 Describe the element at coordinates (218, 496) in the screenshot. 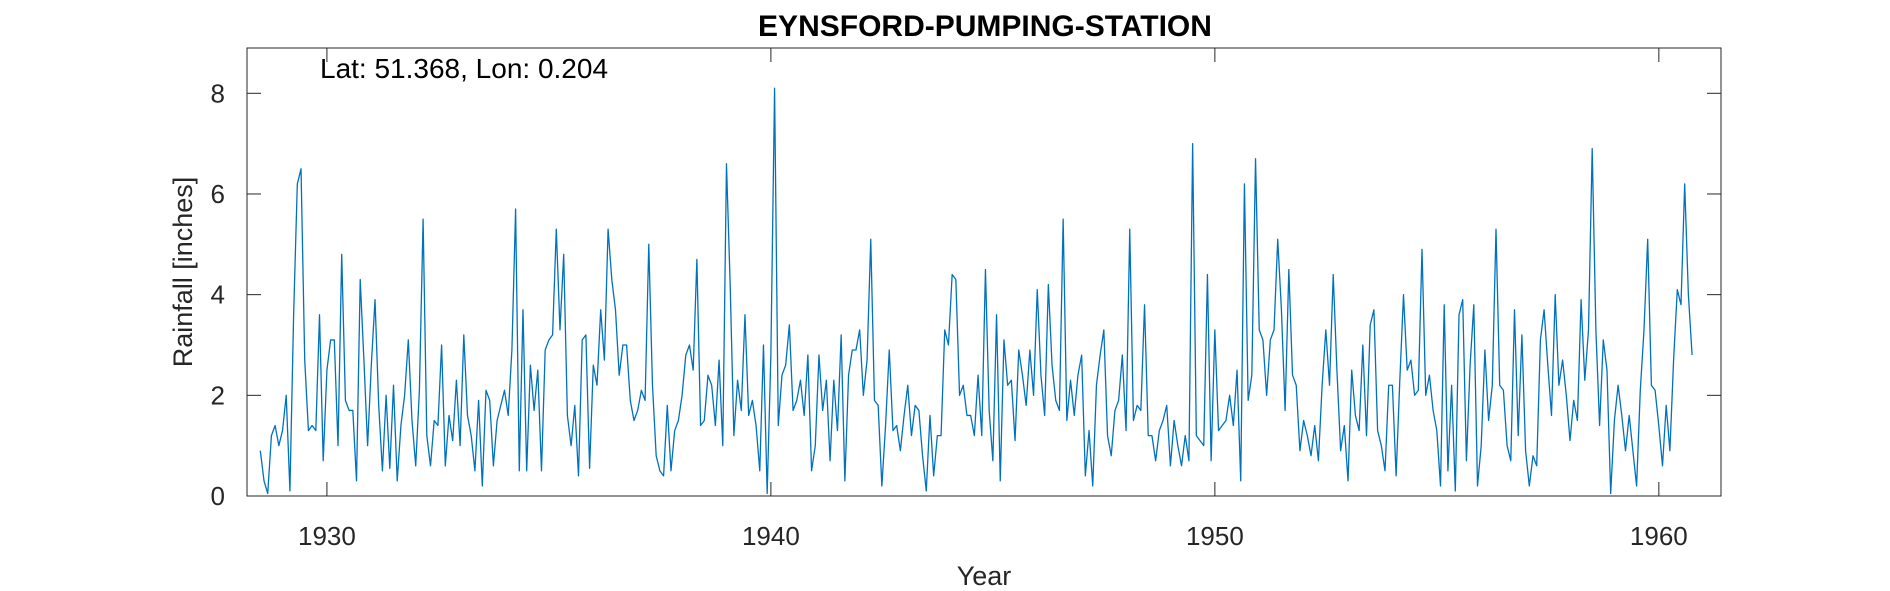

I see `y-tick-label: 0` at that location.